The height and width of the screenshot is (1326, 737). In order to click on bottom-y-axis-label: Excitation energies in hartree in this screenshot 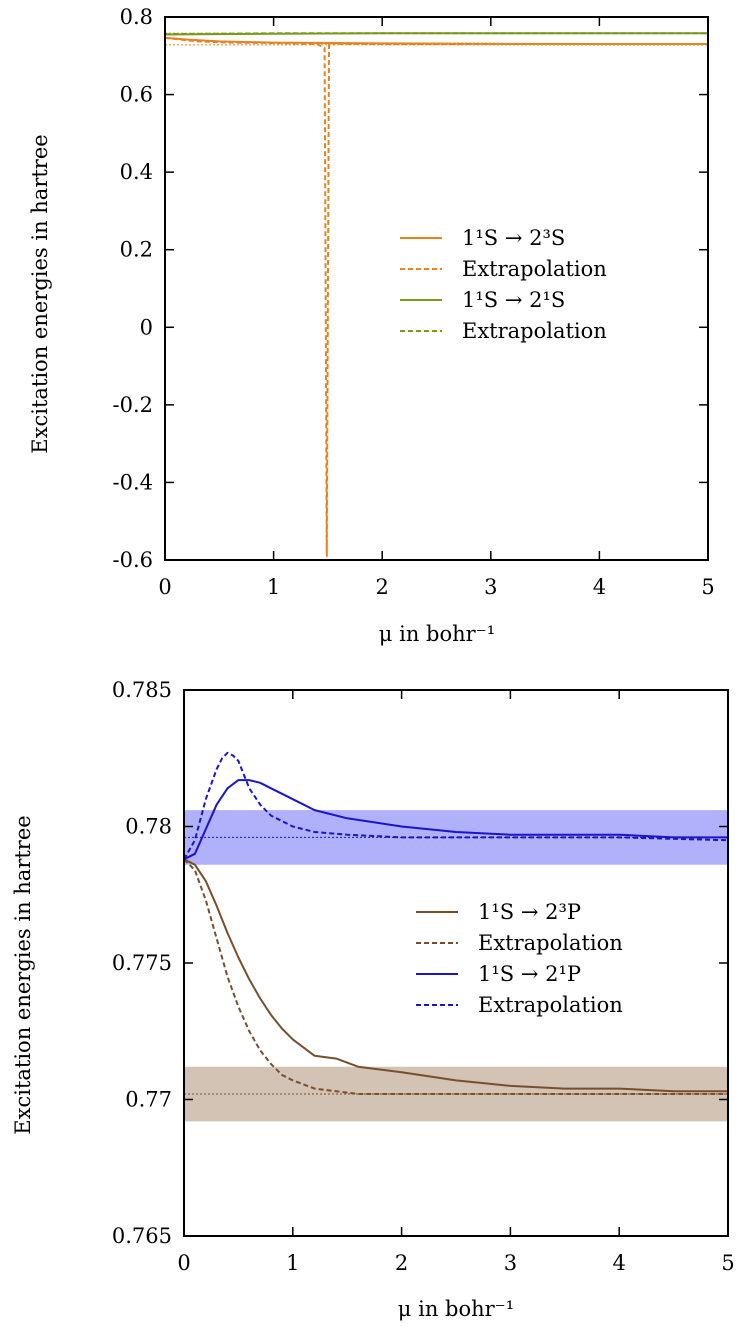, I will do `click(23, 974)`.